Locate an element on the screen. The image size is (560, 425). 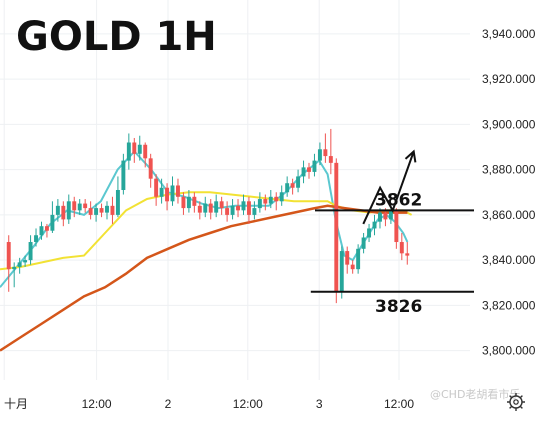
y-tick-label: 3,800.000 is located at coordinates (509, 351).